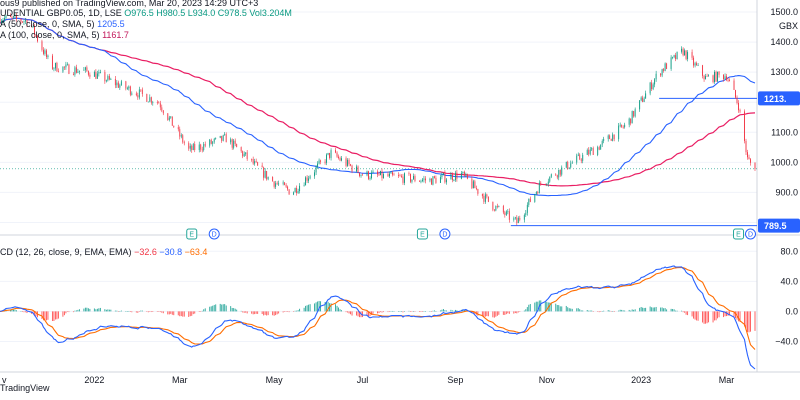 The width and height of the screenshot is (800, 400). I want to click on macd-tick-label: −40.0, so click(786, 341).